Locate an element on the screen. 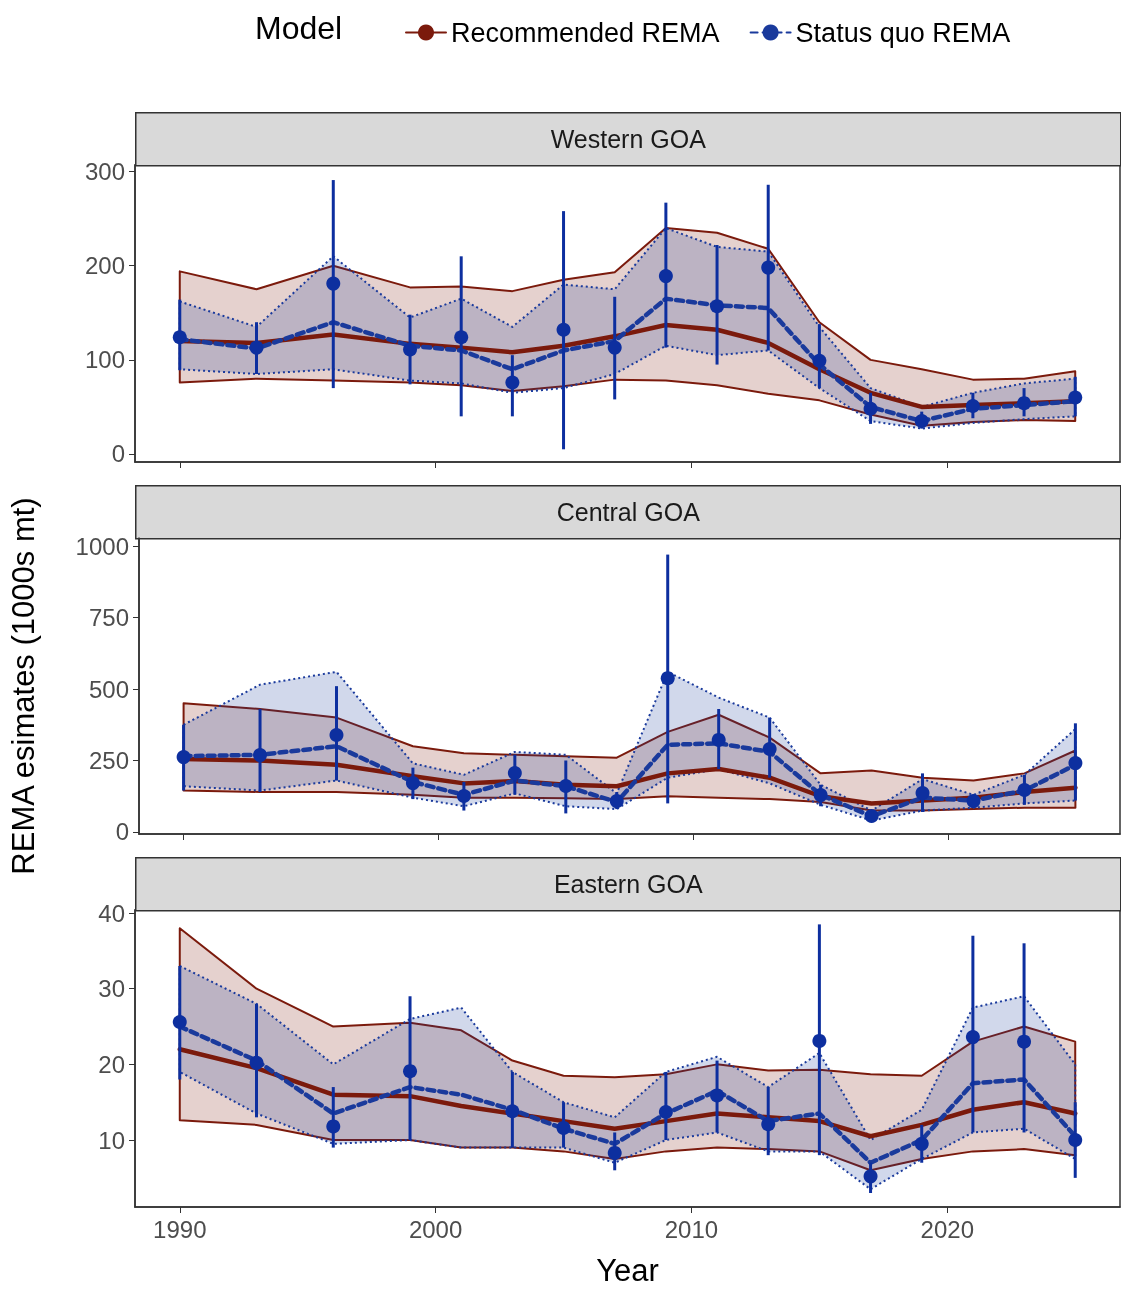 This screenshot has width=1121, height=1295. y-tick-label: 40 is located at coordinates (111, 913).